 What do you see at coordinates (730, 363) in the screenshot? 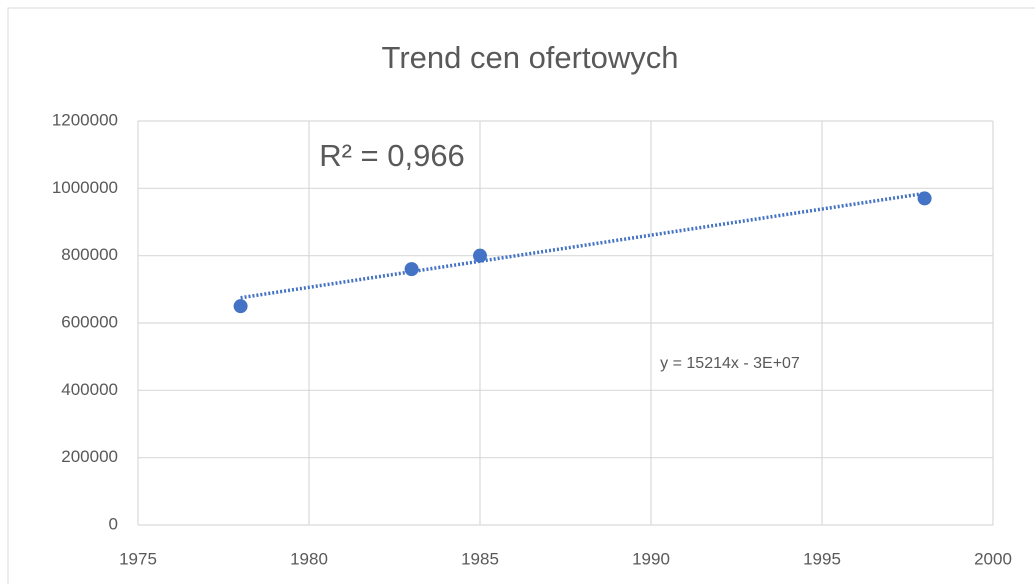
I see `equation: y = 15214x - 3E+07` at bounding box center [730, 363].